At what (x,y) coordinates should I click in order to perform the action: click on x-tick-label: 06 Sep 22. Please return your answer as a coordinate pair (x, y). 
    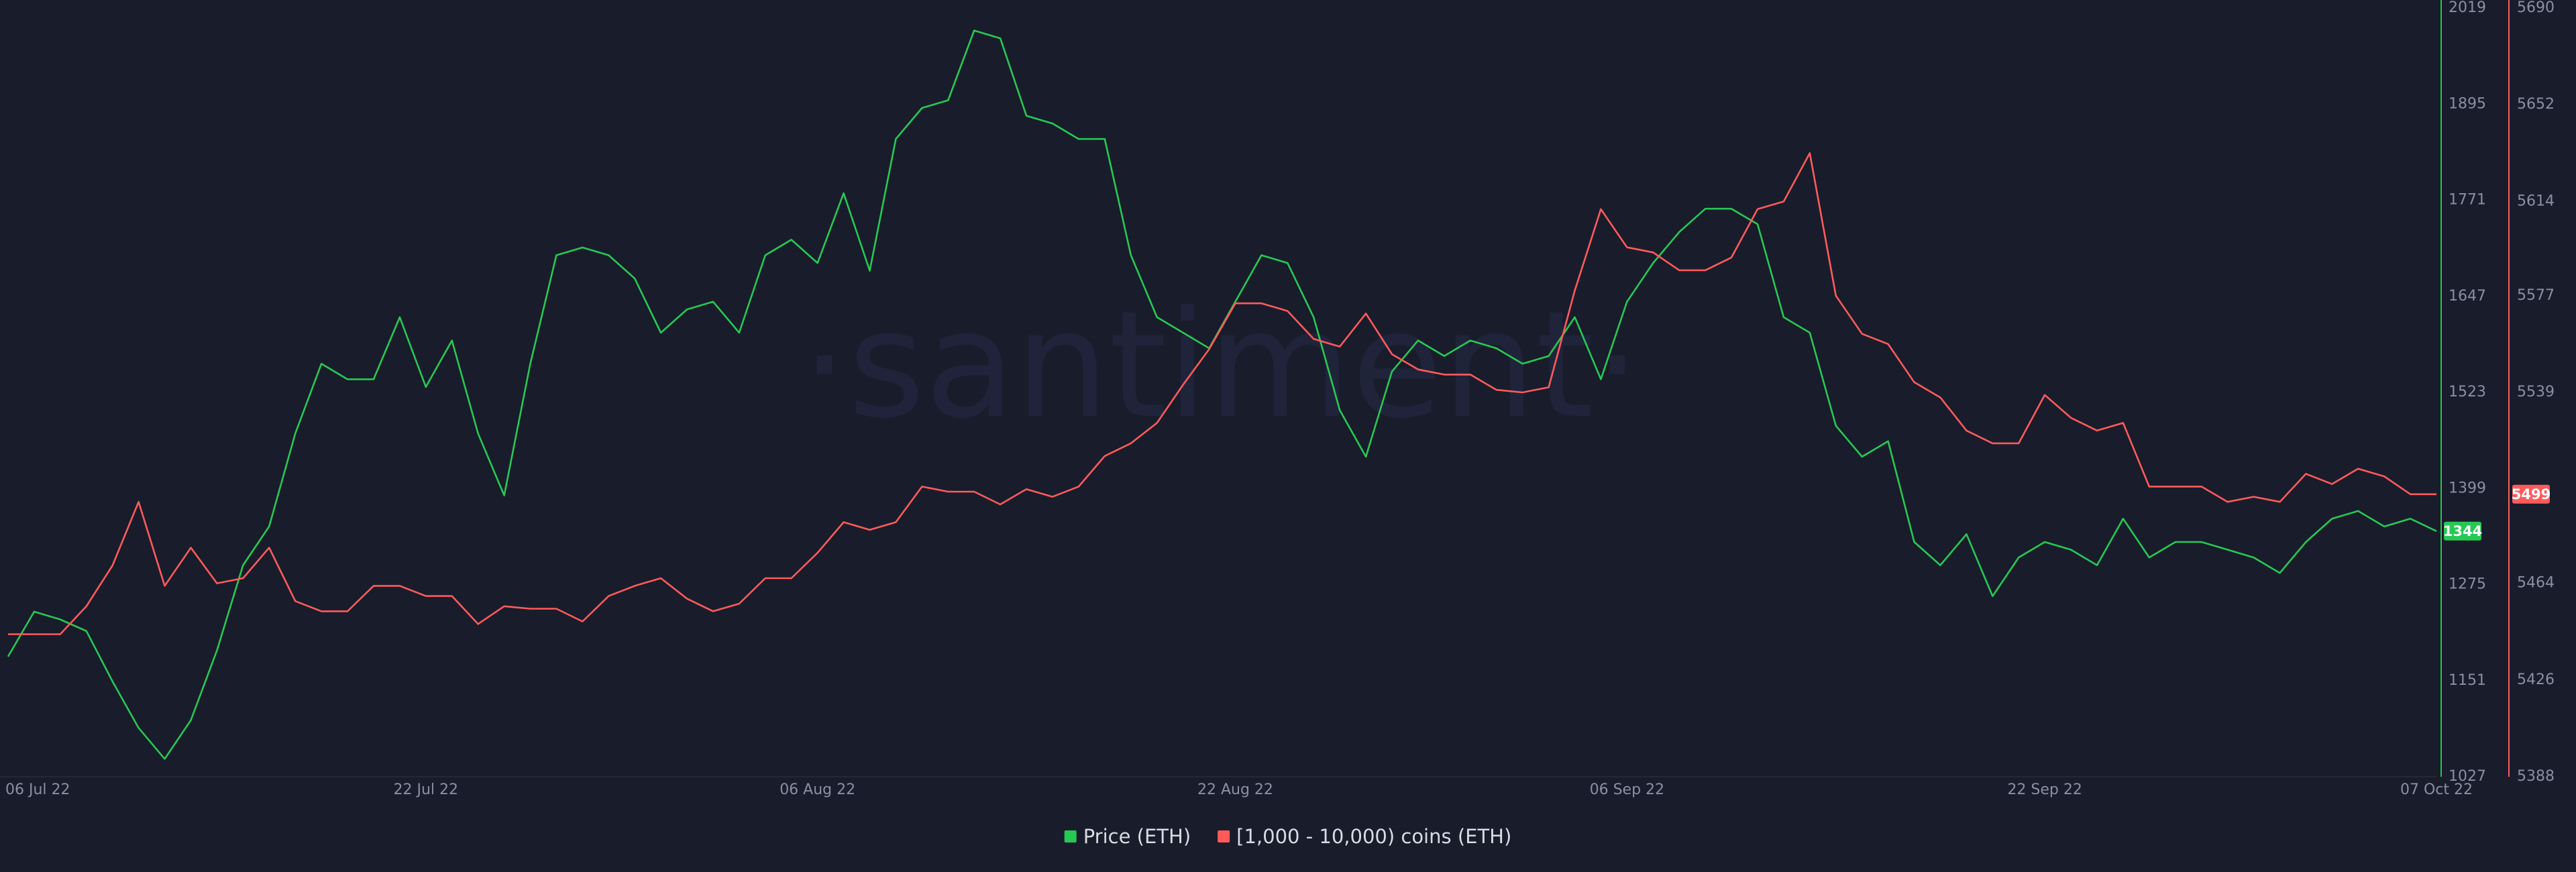
    Looking at the image, I should click on (1627, 790).